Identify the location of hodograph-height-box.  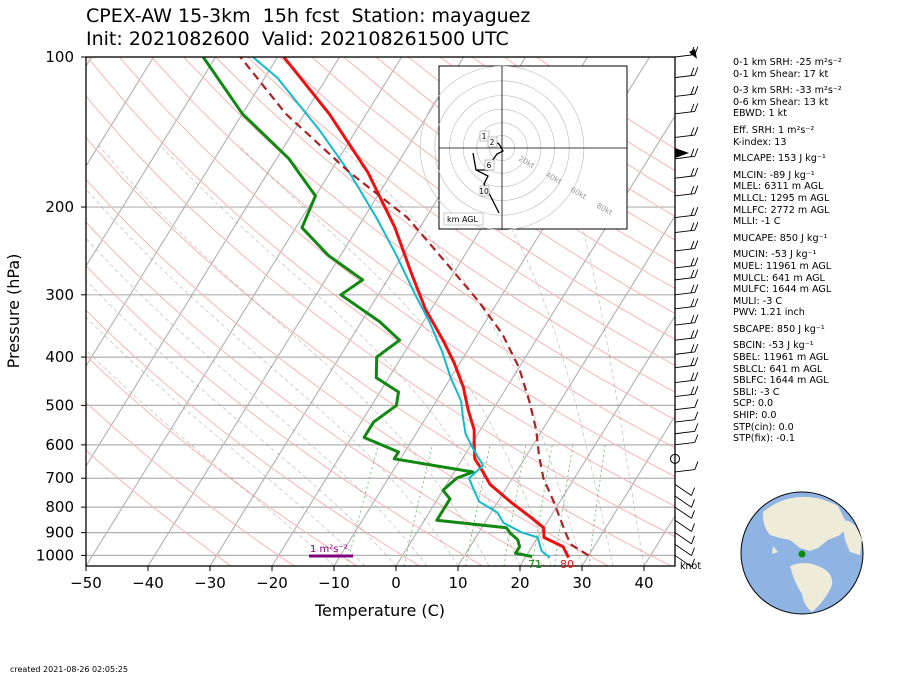
(484, 191).